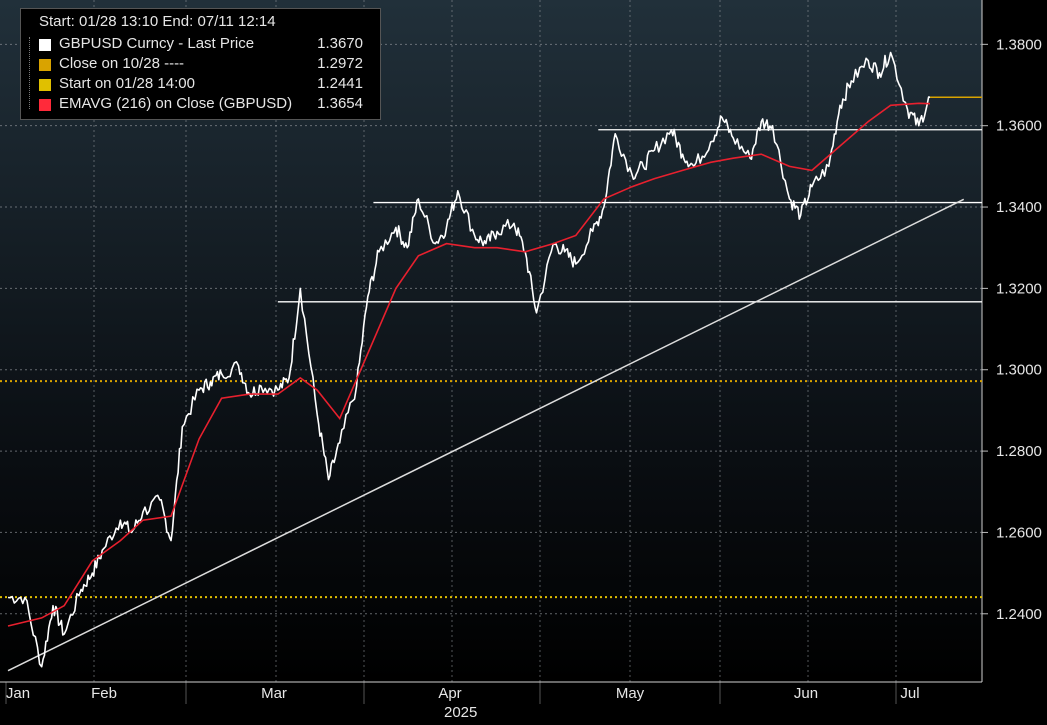 The width and height of the screenshot is (1047, 725). What do you see at coordinates (1019, 126) in the screenshot?
I see `y-tick-label: 1.3600` at bounding box center [1019, 126].